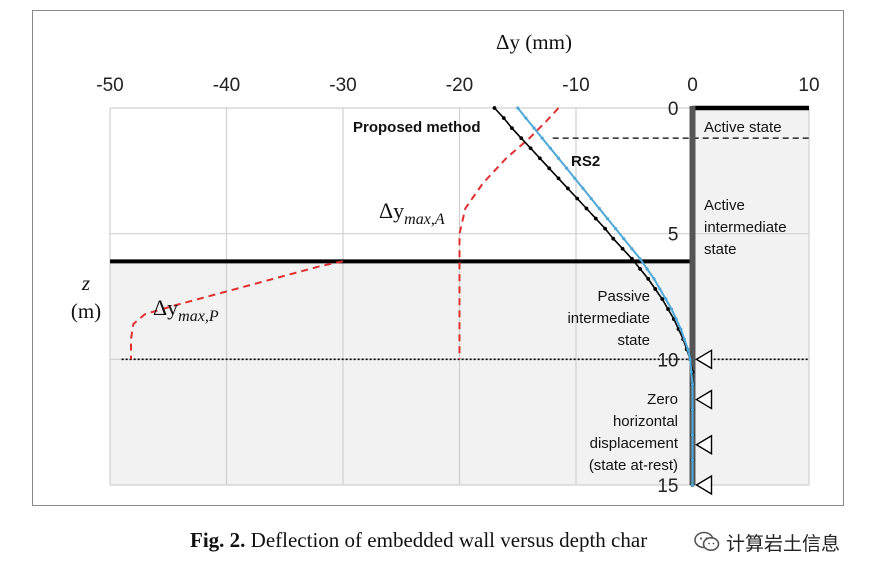 The height and width of the screenshot is (579, 874). I want to click on x-tick-label: -20, so click(459, 85).